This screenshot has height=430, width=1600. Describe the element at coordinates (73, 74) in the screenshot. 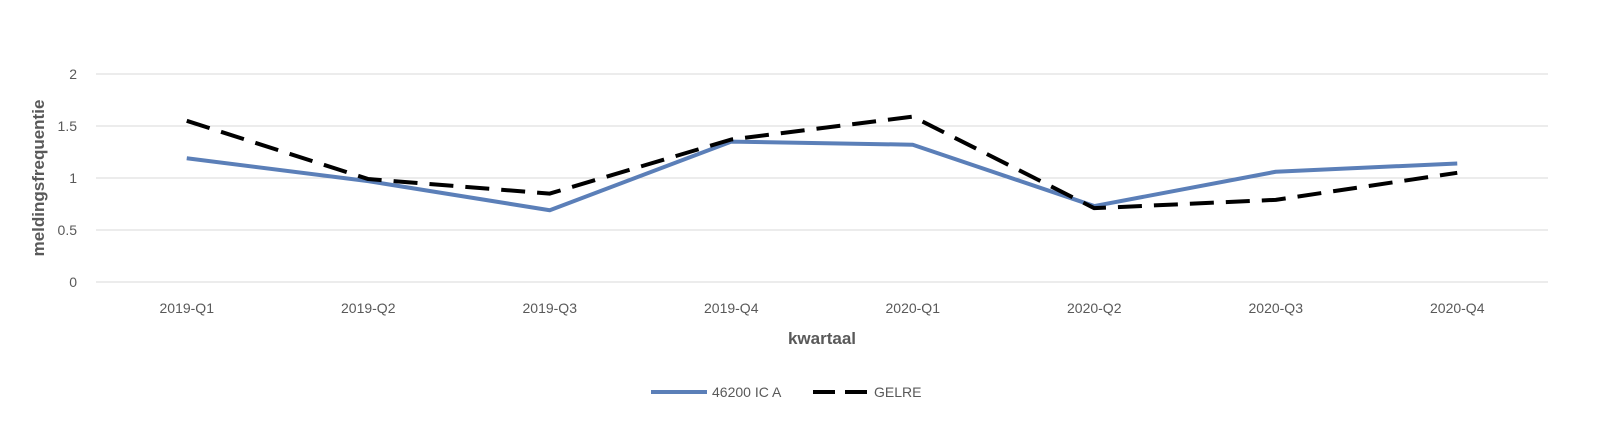

I see `y-tick-label: 2` at that location.